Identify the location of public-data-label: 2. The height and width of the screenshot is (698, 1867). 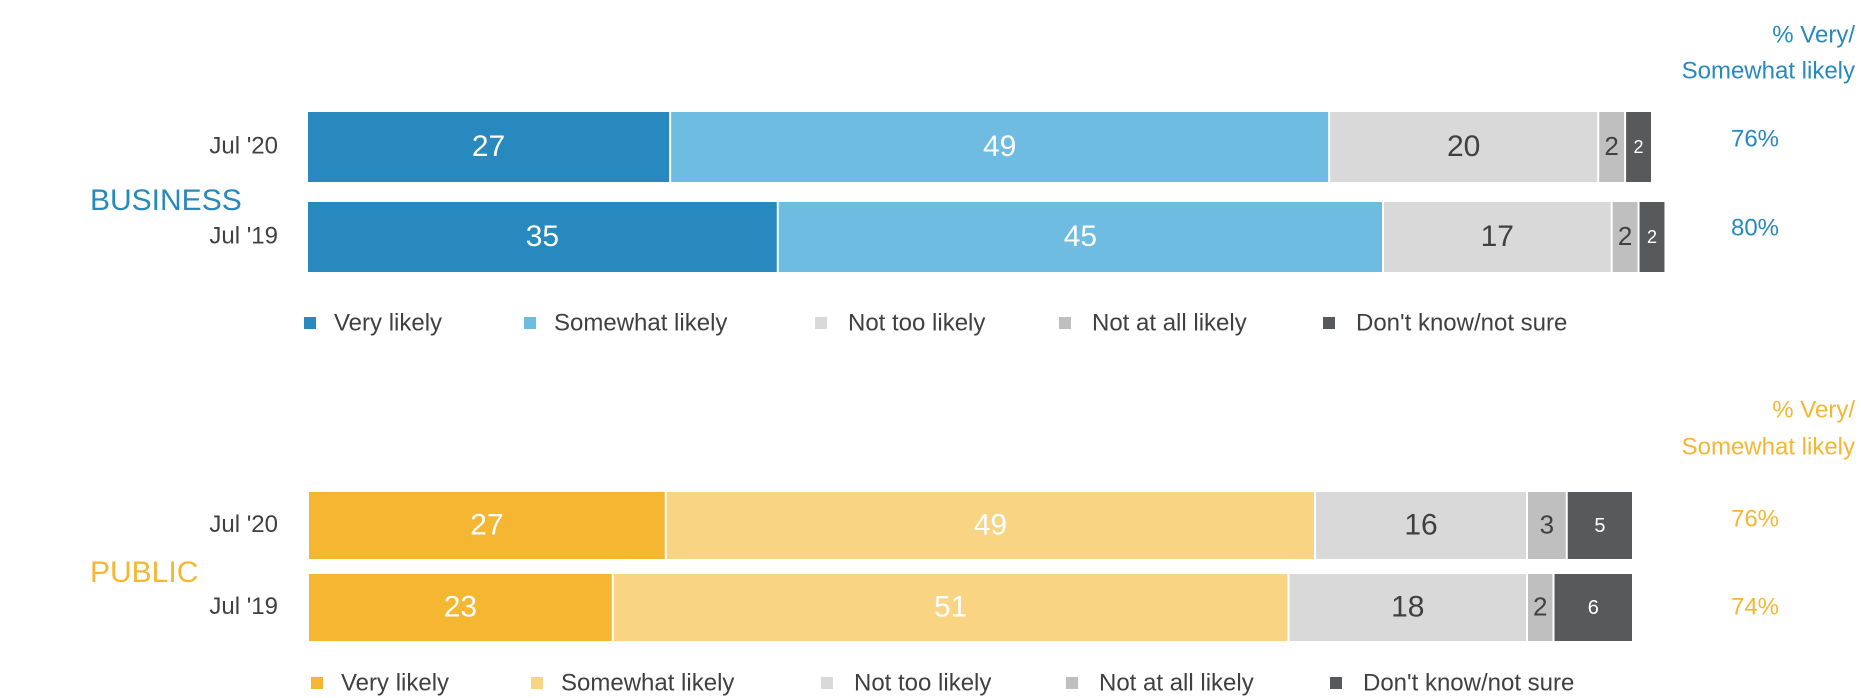
(1540, 606).